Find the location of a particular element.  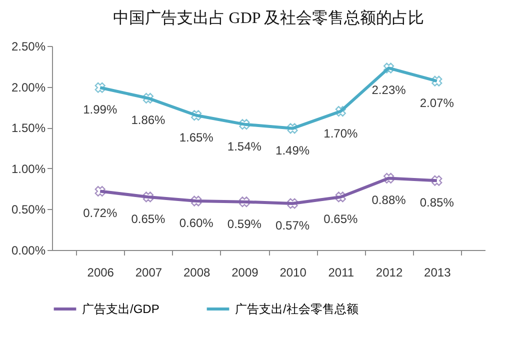

data-label: 1.86% is located at coordinates (148, 120).